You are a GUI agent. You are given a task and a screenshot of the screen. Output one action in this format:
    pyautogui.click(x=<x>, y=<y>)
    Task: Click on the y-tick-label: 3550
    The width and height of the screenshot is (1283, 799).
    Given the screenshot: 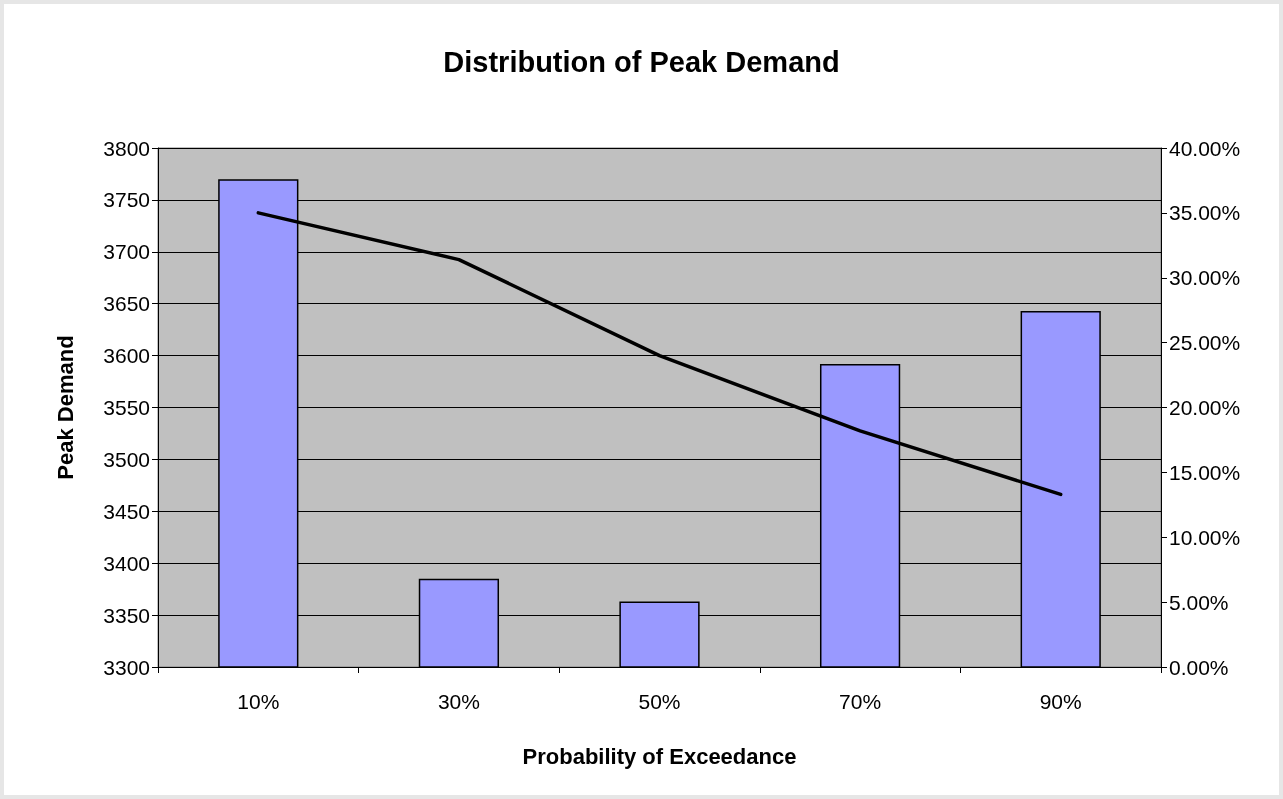 What is the action you would take?
    pyautogui.click(x=126, y=407)
    